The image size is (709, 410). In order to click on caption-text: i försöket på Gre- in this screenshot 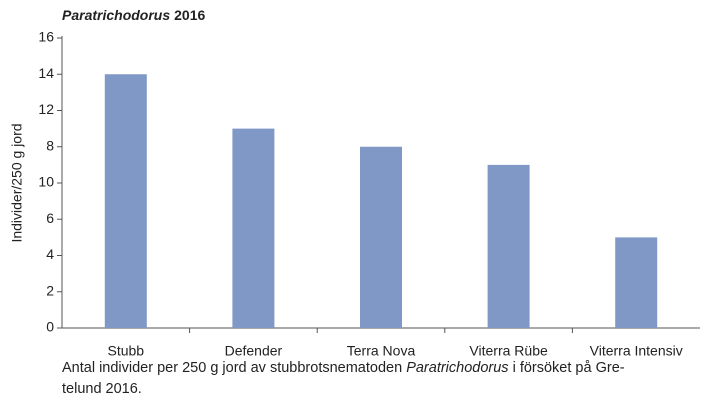, I will do `click(566, 368)`.